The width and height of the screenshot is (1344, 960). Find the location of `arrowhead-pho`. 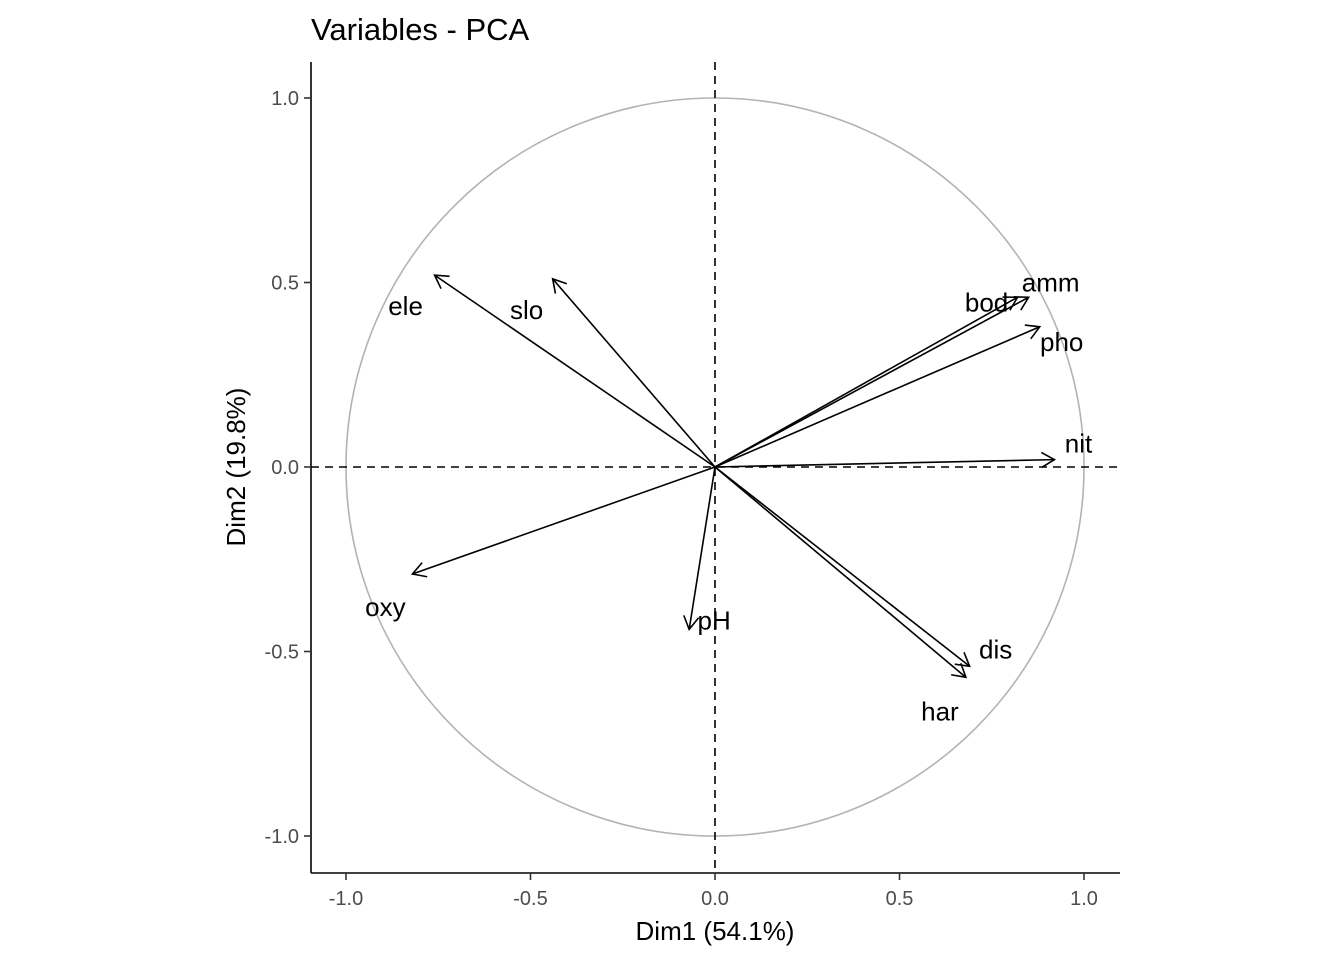

arrowhead-pho is located at coordinates (1033, 332).